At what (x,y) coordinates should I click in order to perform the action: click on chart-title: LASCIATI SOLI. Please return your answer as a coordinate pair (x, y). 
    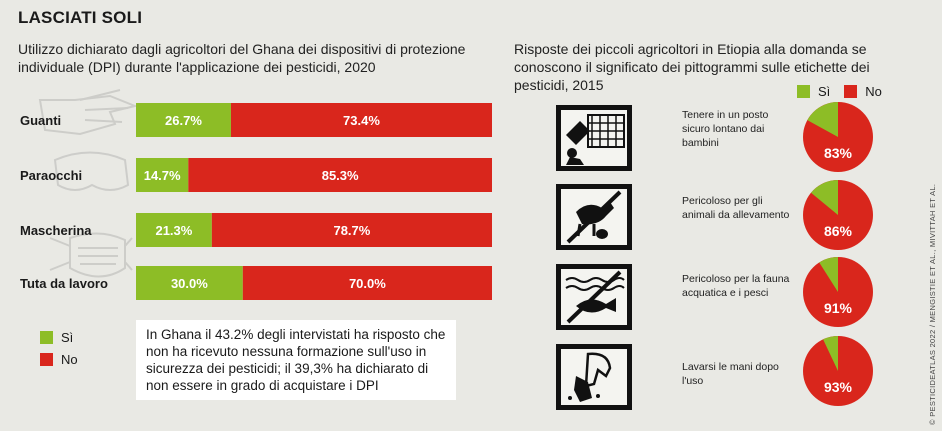
    Looking at the image, I should click on (80, 17).